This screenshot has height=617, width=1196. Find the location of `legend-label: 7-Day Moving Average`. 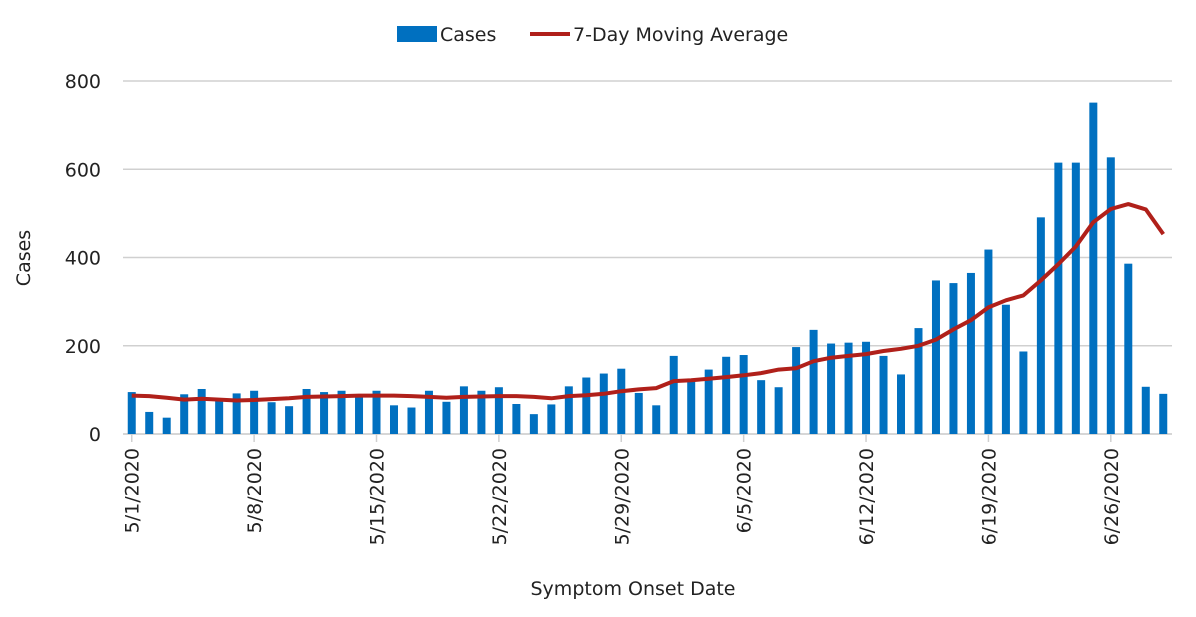

legend-label: 7-Day Moving Average is located at coordinates (680, 35).